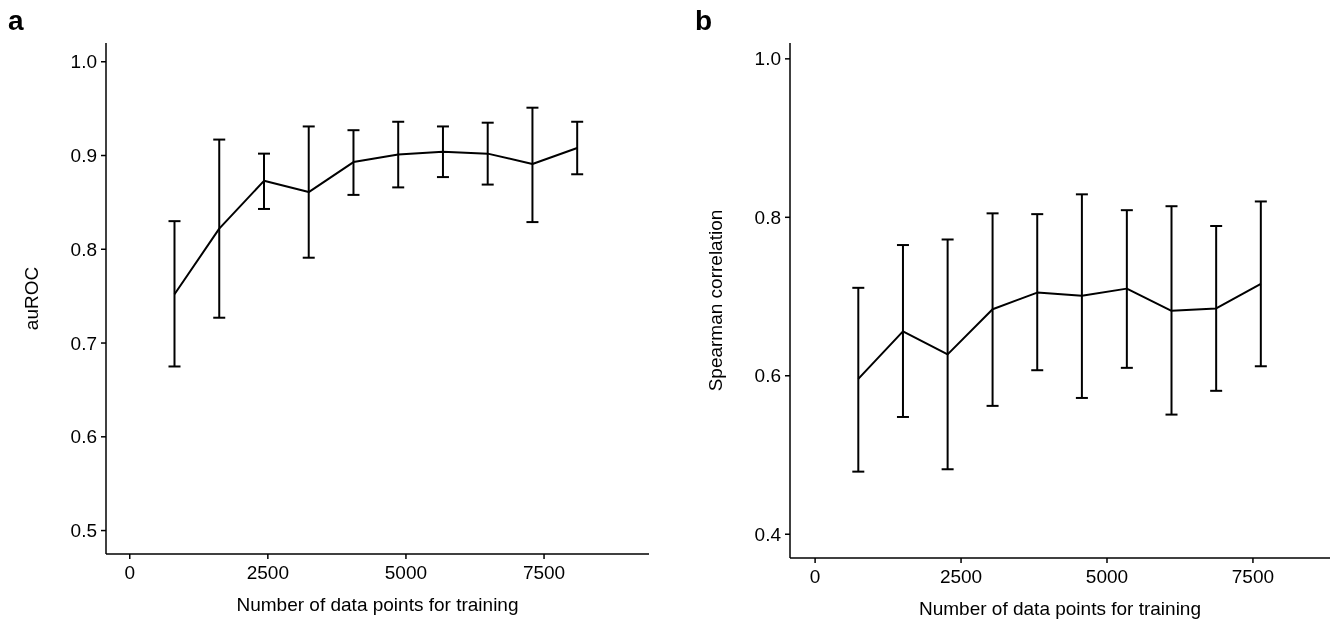  Describe the element at coordinates (704, 20) in the screenshot. I see `chart-title: b` at that location.